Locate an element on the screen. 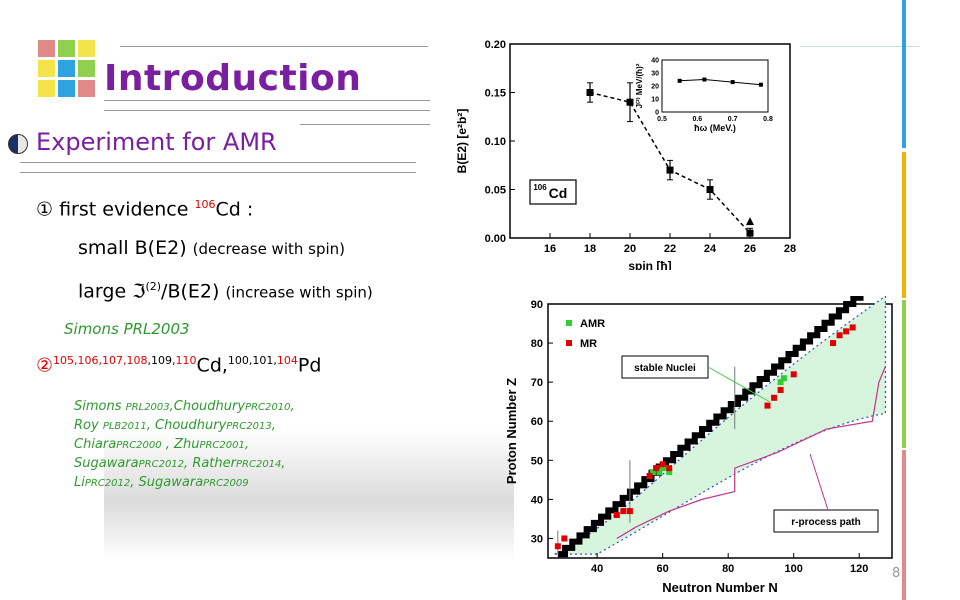 Image resolution: width=960 pixels, height=600 pixels. inset-x-tick-label: 0.6 is located at coordinates (697, 119).